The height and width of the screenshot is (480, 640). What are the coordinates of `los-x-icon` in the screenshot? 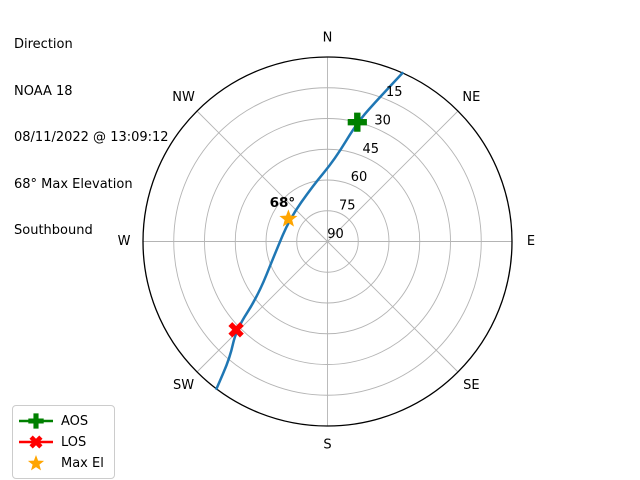 It's located at (36, 442).